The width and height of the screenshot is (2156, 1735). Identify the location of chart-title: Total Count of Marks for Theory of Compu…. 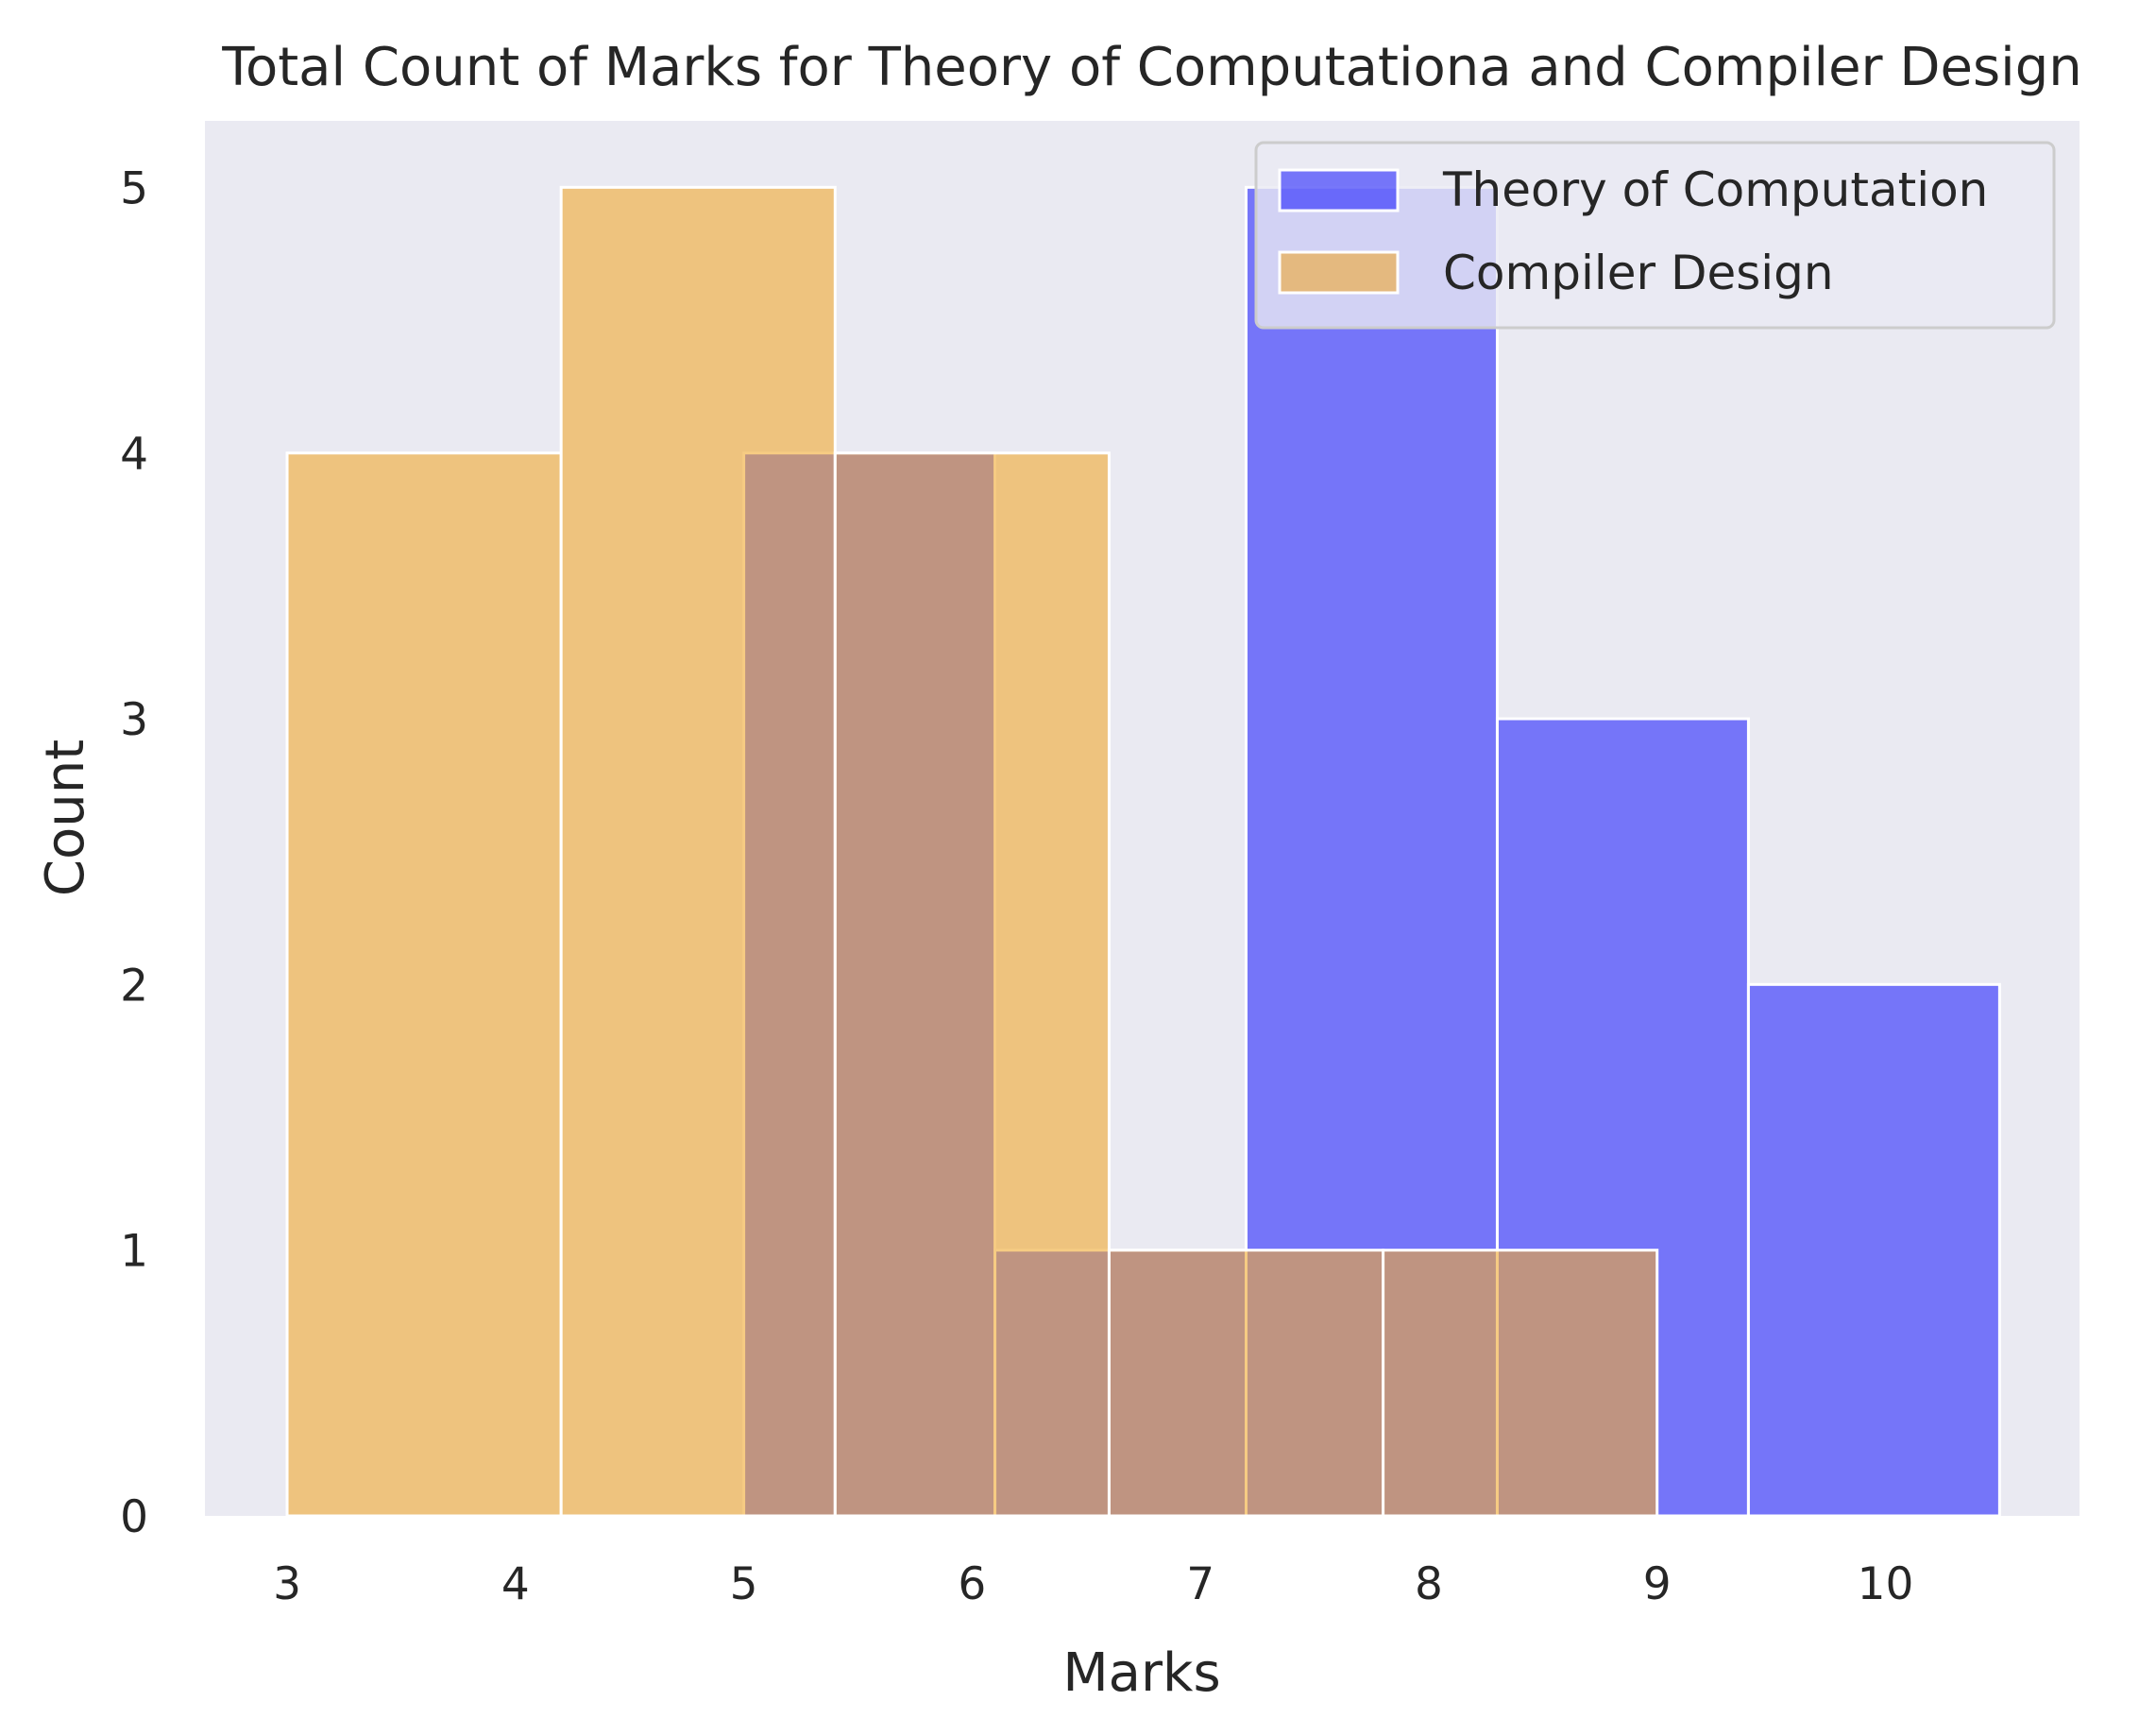
(1151, 67).